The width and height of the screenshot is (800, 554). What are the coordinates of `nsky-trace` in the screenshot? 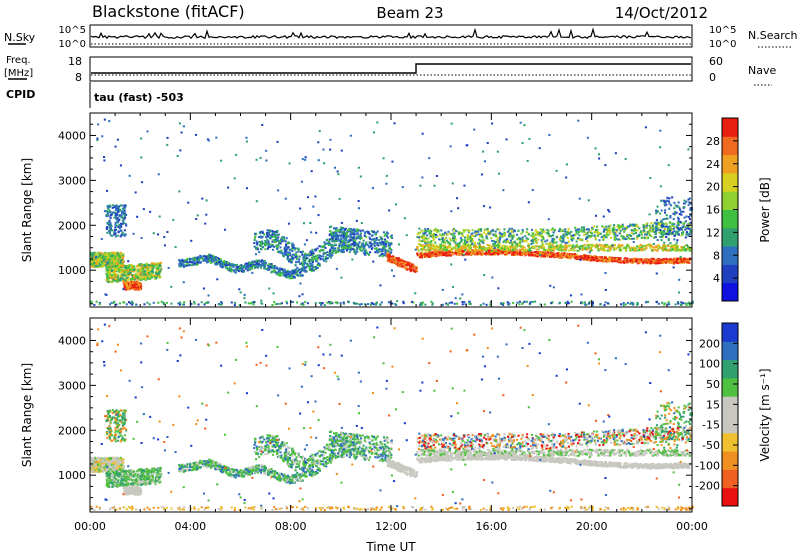 It's located at (391, 36).